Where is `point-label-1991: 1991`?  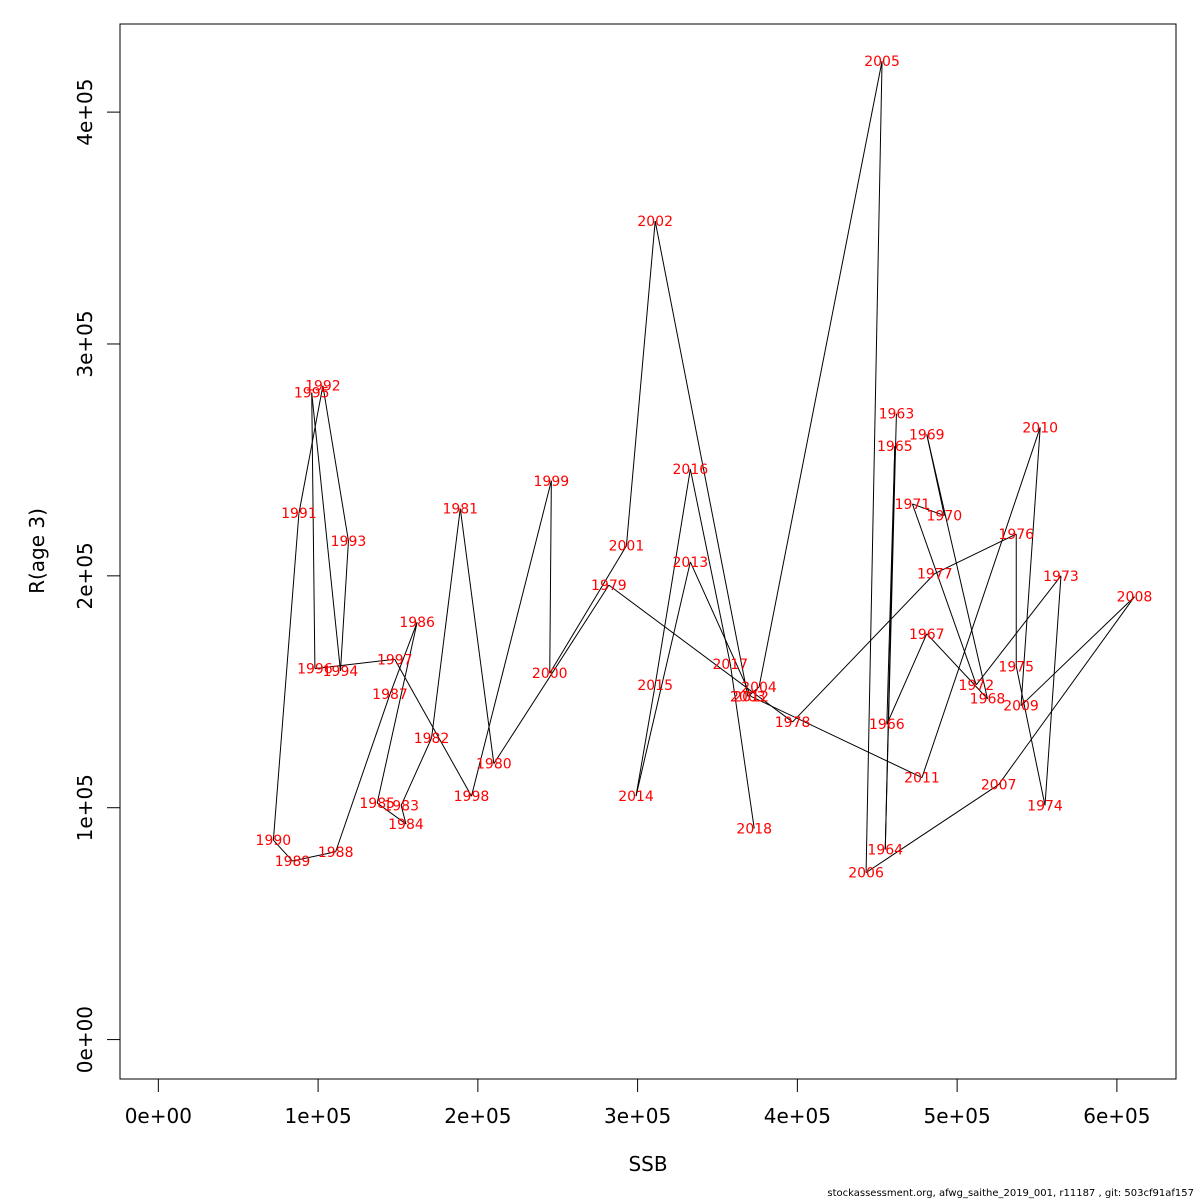 point-label-1991: 1991 is located at coordinates (299, 514).